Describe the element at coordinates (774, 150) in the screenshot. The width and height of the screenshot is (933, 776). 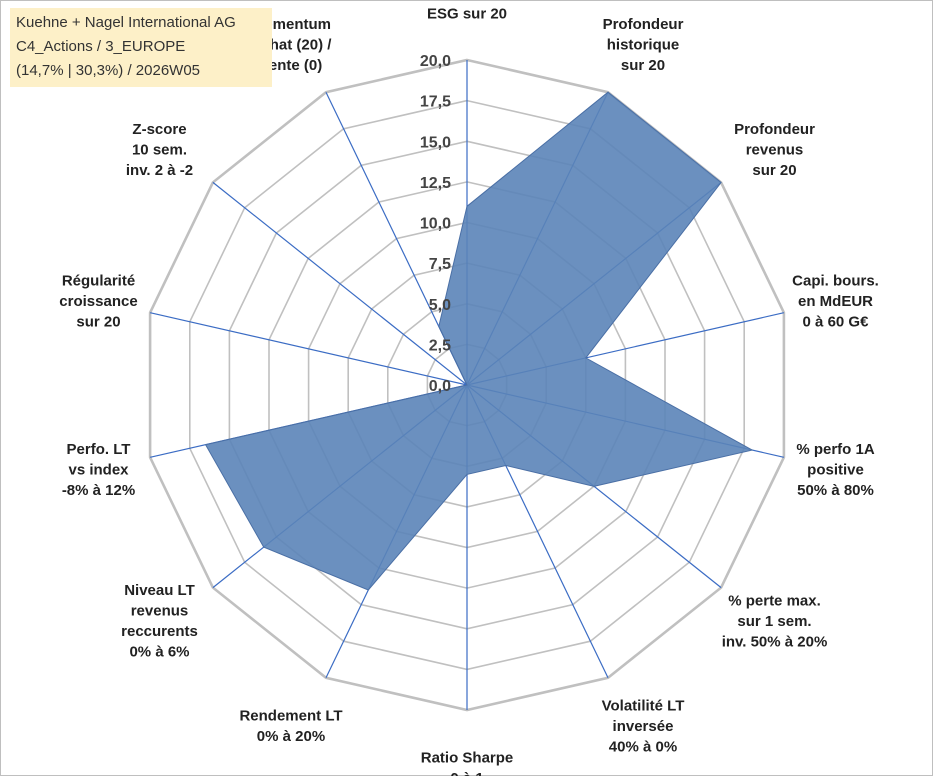
I see `axis-label-2: Profondeur revenus sur 20` at that location.